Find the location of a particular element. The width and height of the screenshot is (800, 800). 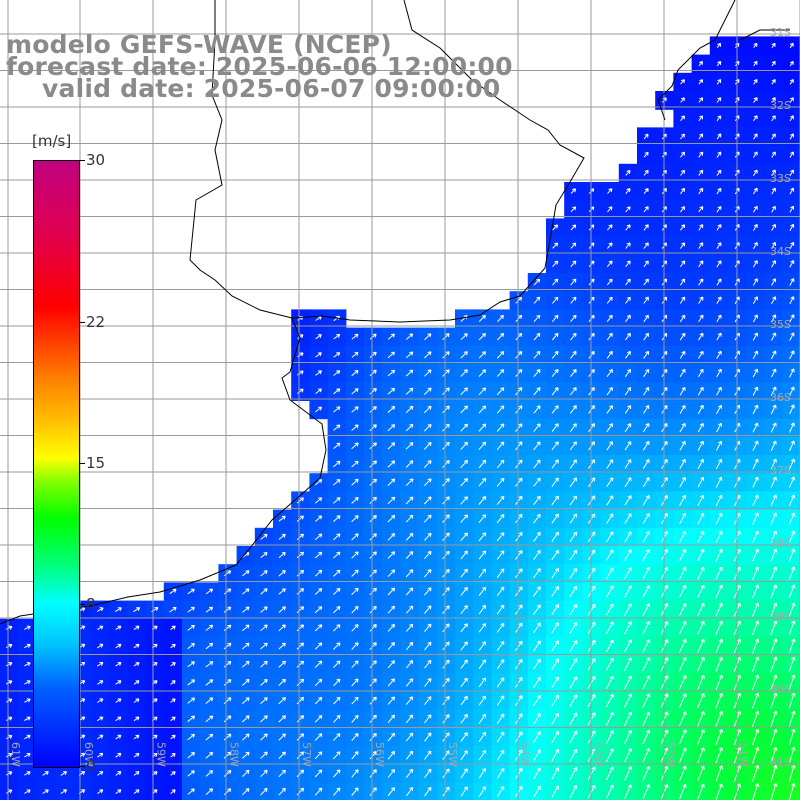

colorbar-tick-mark is located at coordinates (82, 766).